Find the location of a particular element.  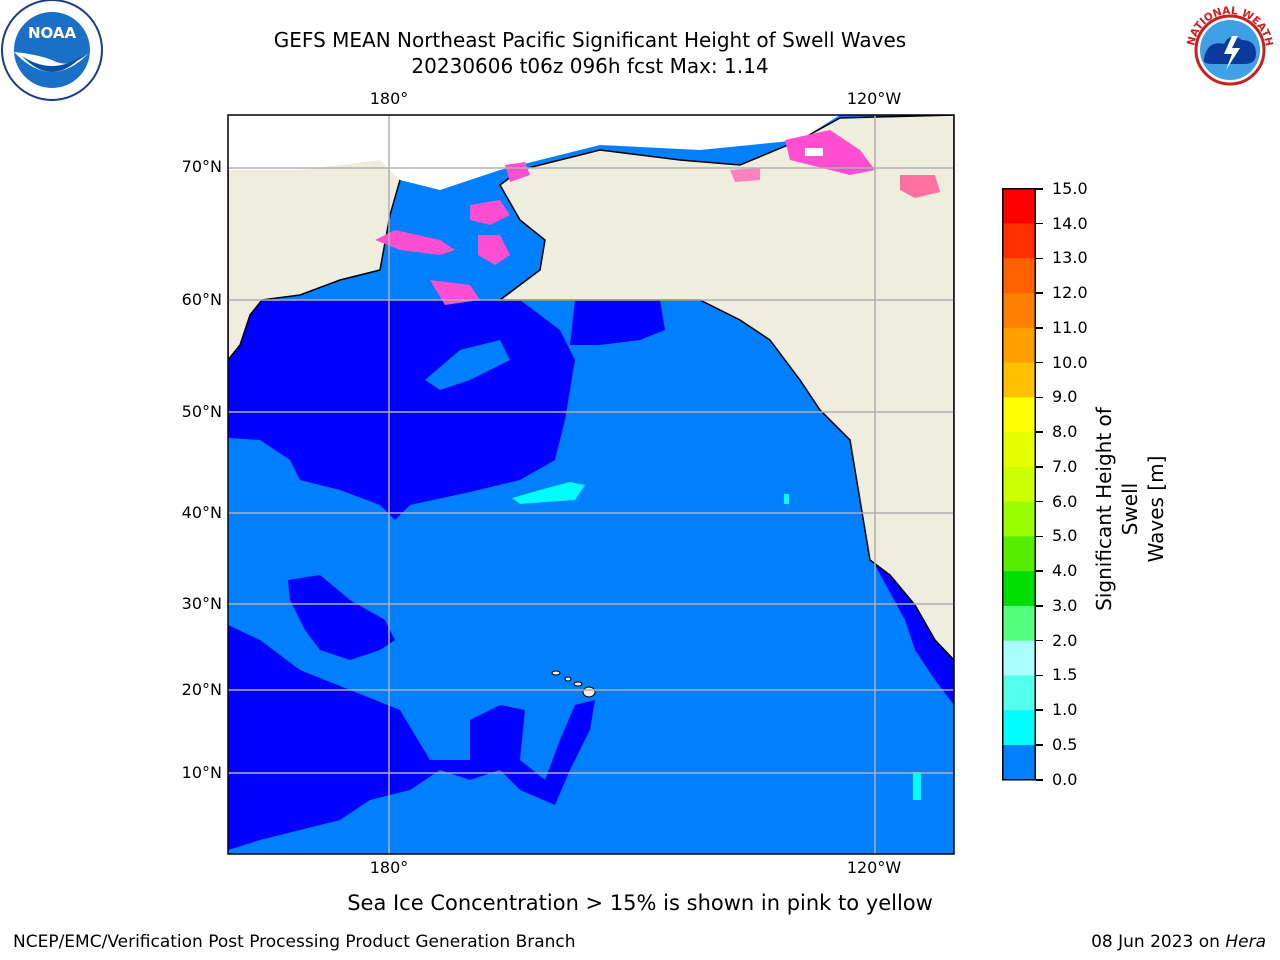

lat-label-30n: 30°N is located at coordinates (201, 603).